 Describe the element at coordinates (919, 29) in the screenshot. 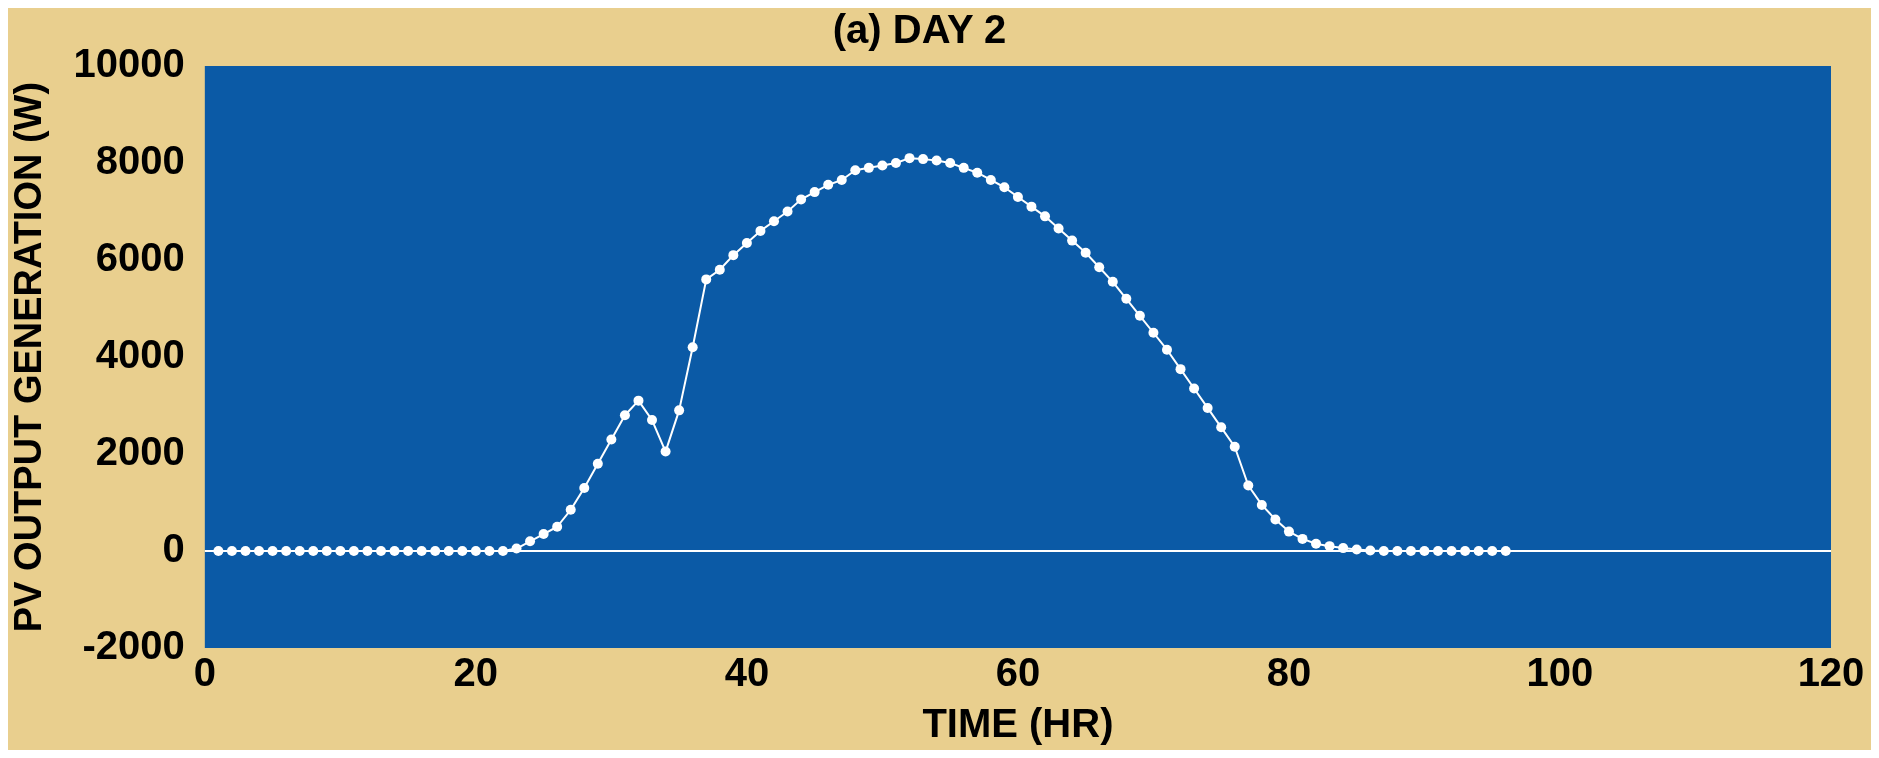

I see `chart-title: (a) DAY 2` at that location.